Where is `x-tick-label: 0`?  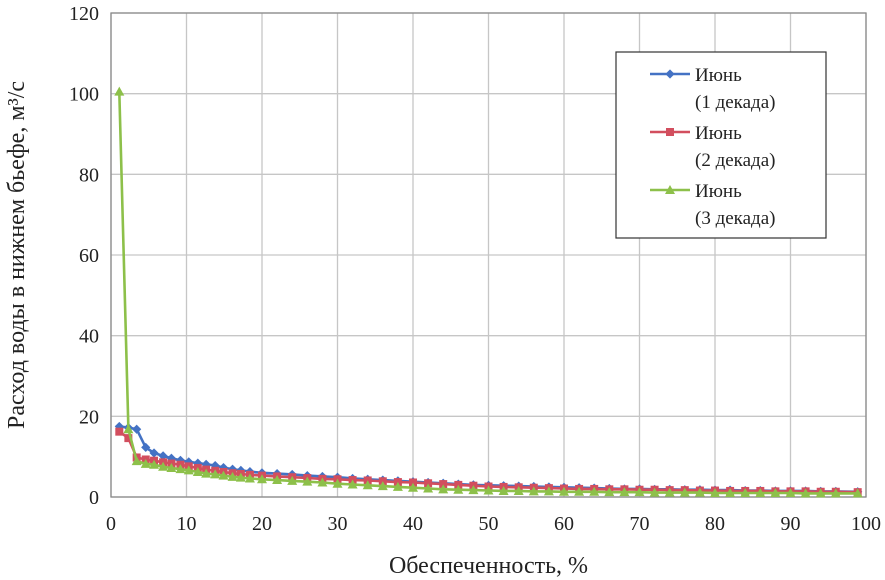
x-tick-label: 0 is located at coordinates (111, 524).